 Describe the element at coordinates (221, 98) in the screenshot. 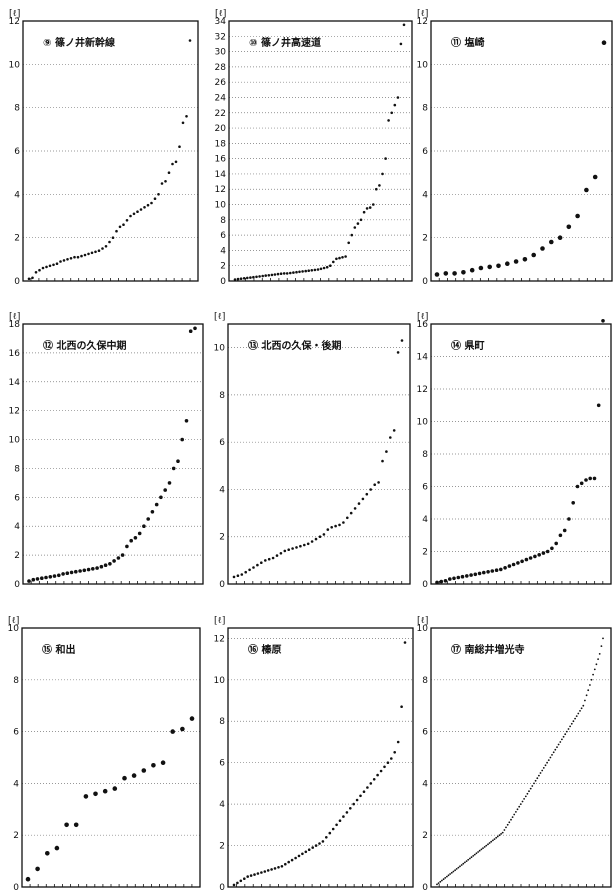

I see `y-tick-label: 24` at that location.